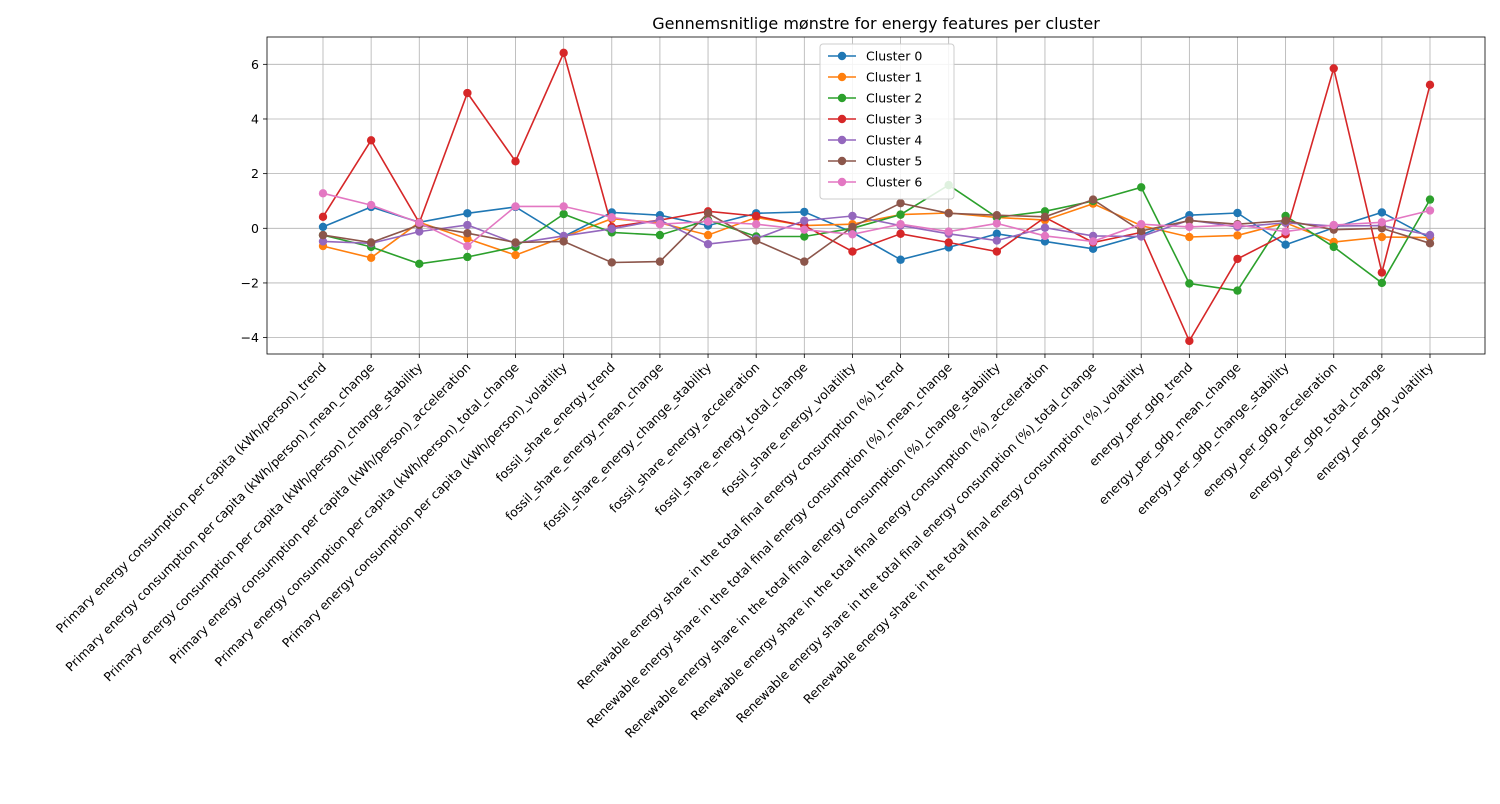 This screenshot has height=804, width=1500. What do you see at coordinates (250, 337) in the screenshot?
I see `y-tick-label: −4` at bounding box center [250, 337].